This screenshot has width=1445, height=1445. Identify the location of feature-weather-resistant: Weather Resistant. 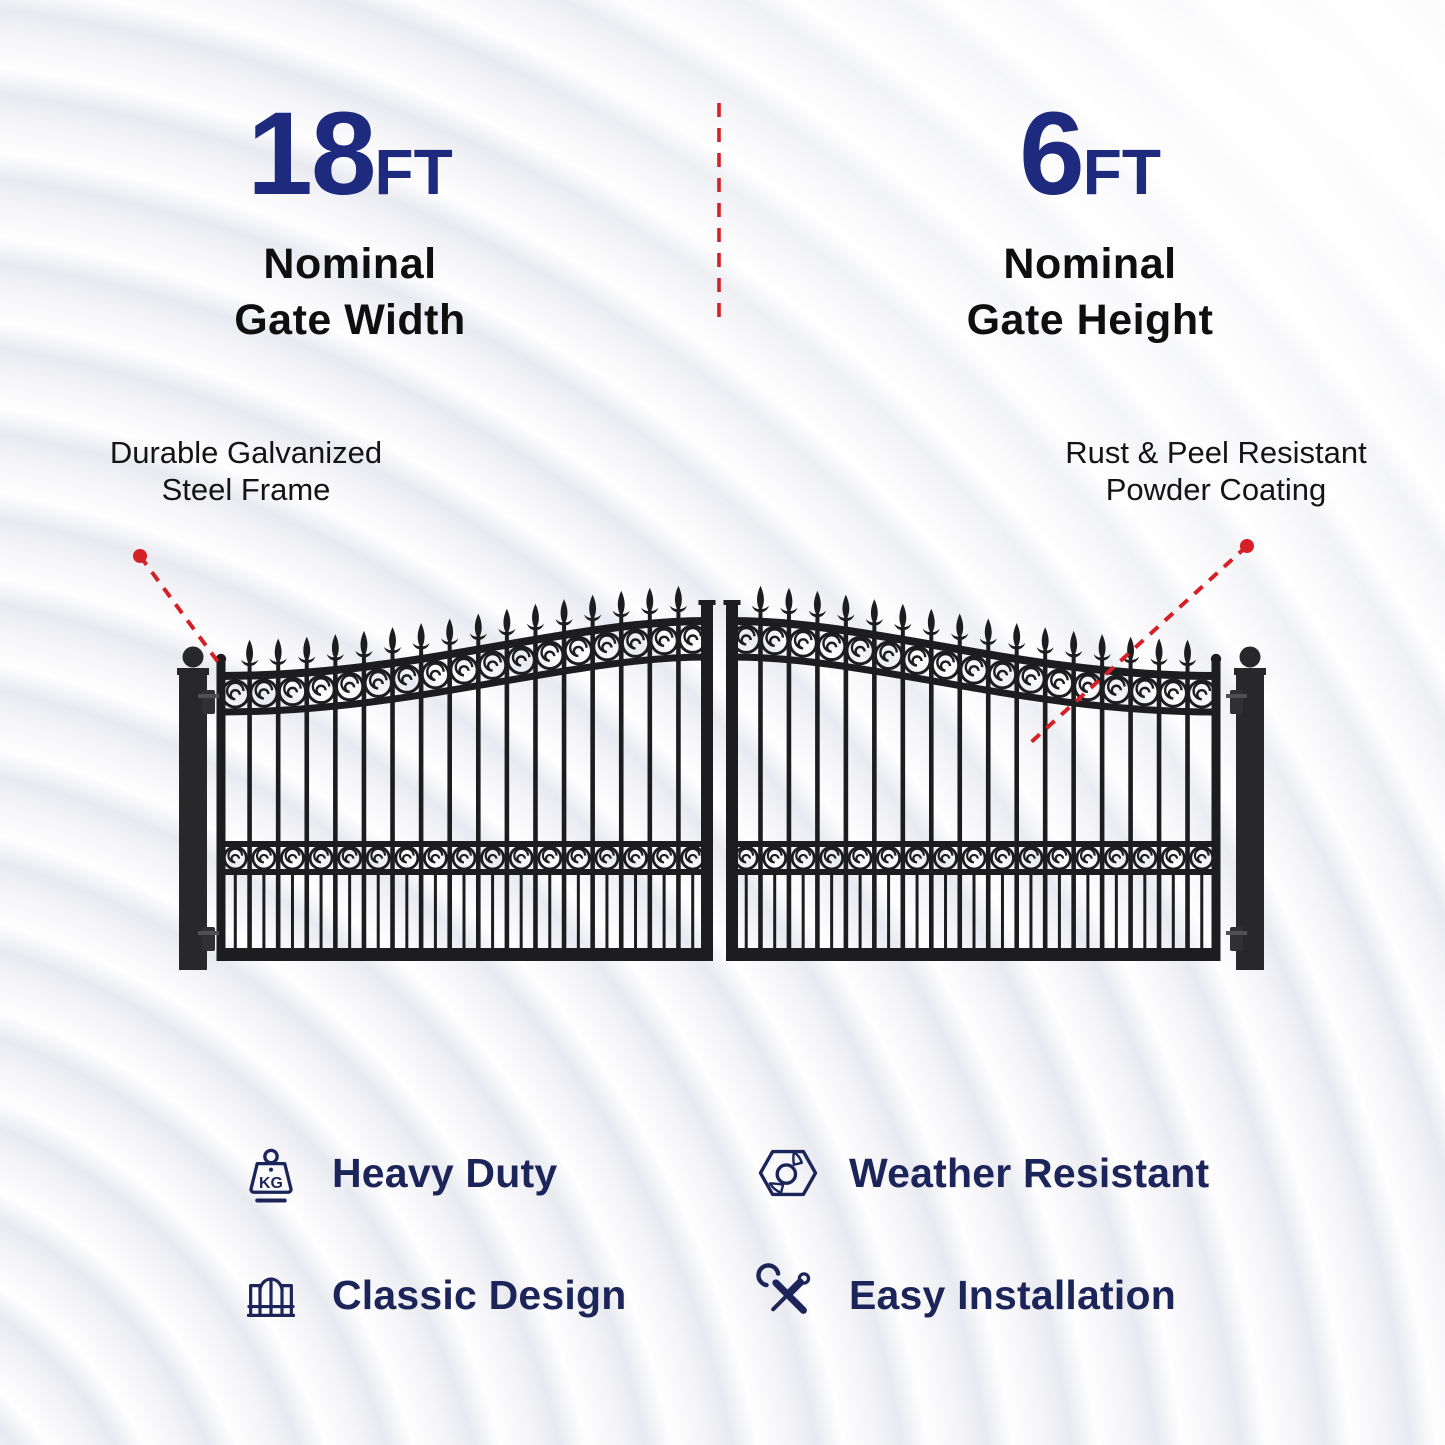
(996, 1173).